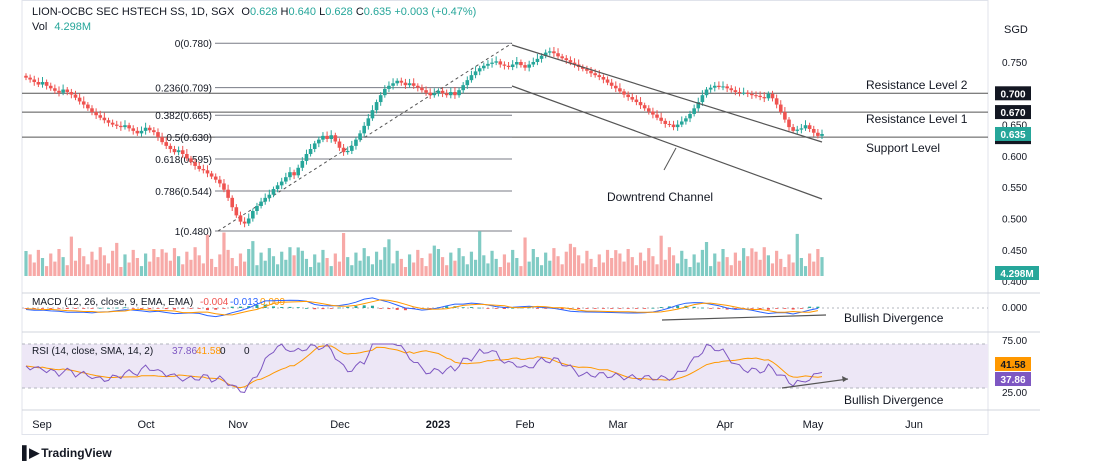  Describe the element at coordinates (667, 93) in the screenshot. I see `channel-upper-line` at that location.